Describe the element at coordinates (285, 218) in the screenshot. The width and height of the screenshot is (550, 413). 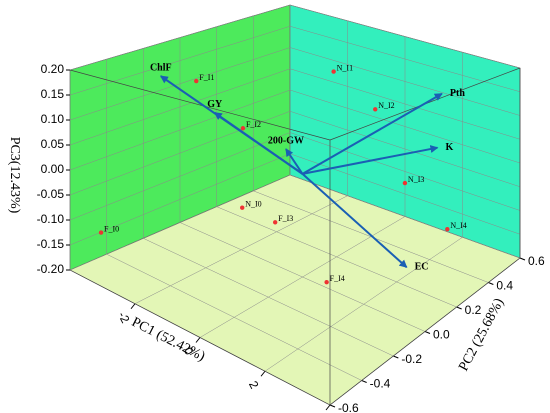
I see `point-label: F_I3` at that location.